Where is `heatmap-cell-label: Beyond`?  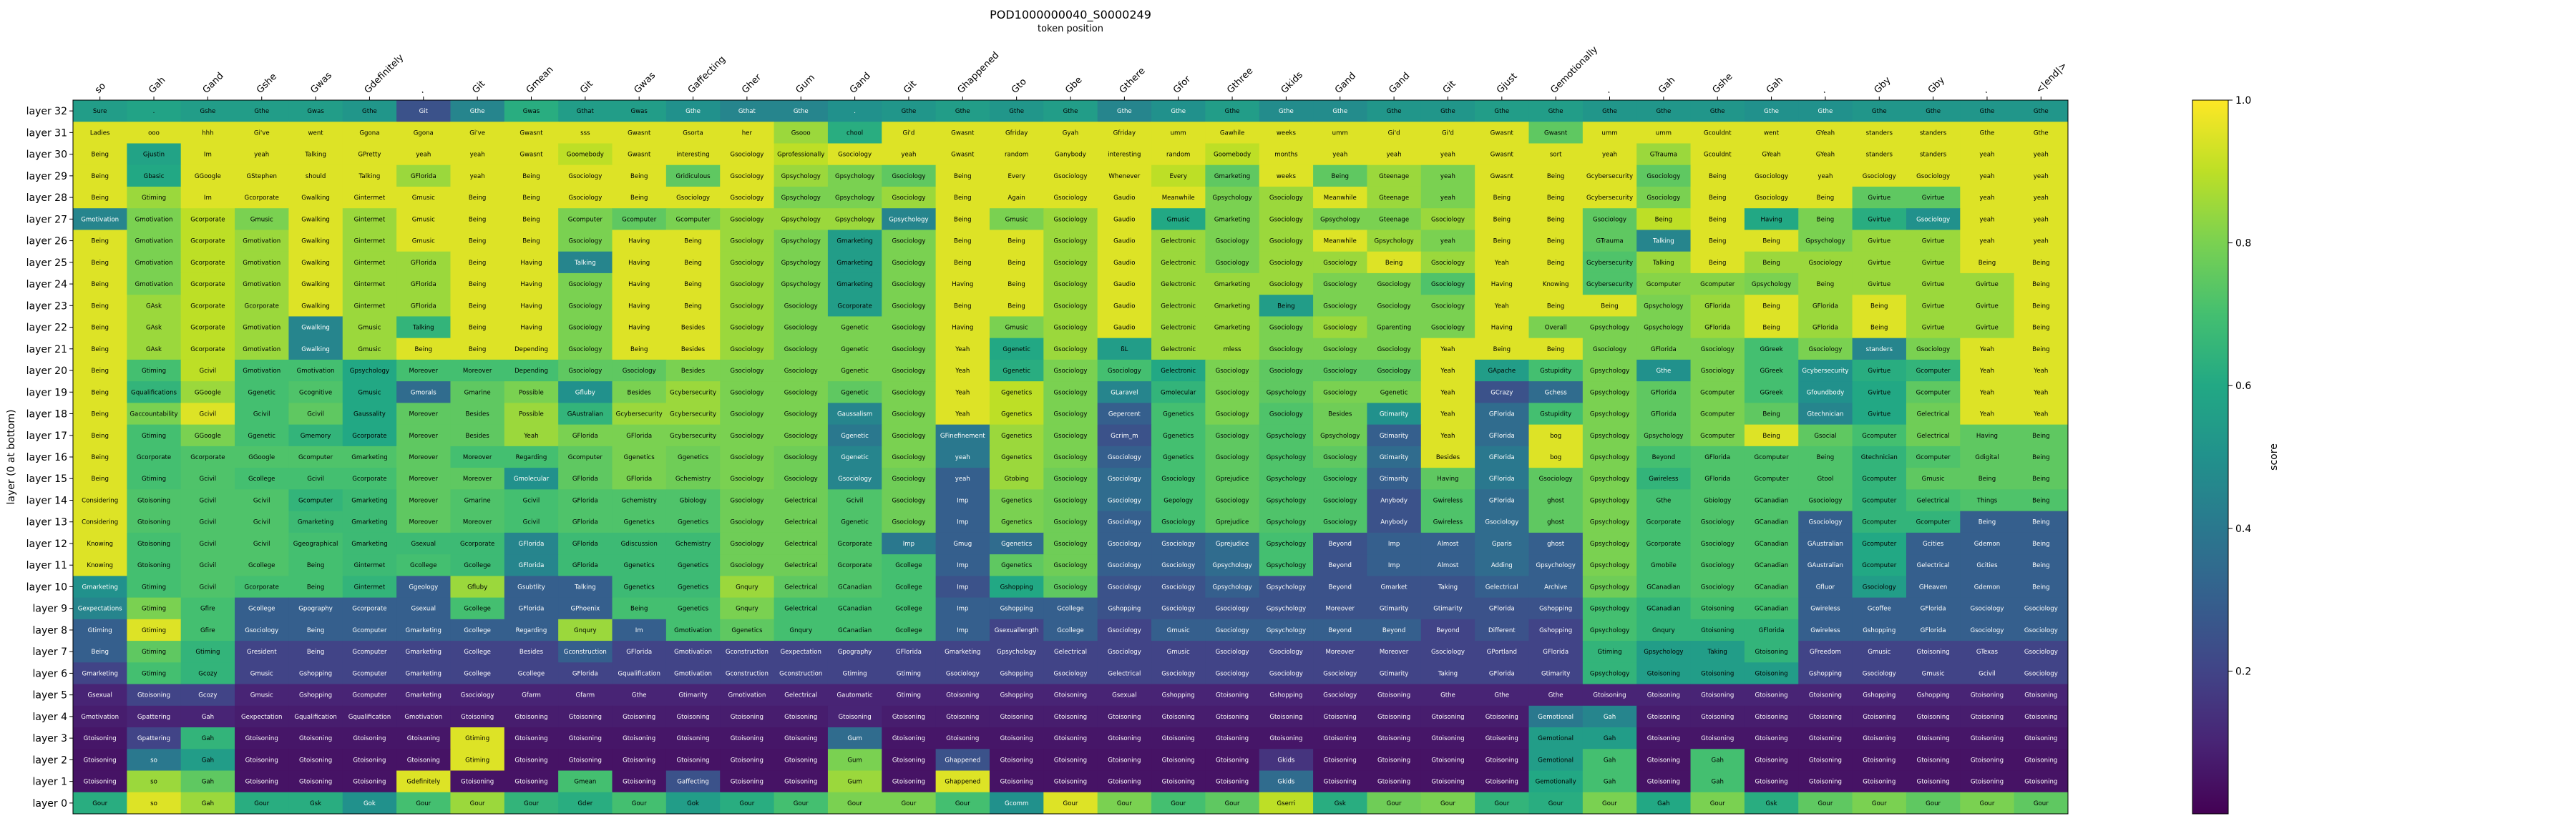 heatmap-cell-label: Beyond is located at coordinates (1340, 545).